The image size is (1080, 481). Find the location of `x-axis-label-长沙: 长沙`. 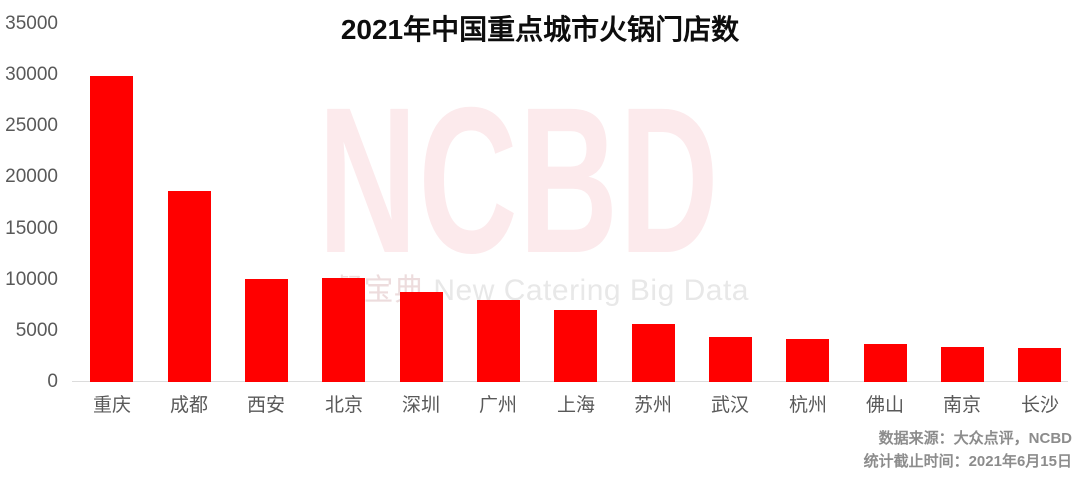

x-axis-label-长沙: 长沙 is located at coordinates (1039, 405).